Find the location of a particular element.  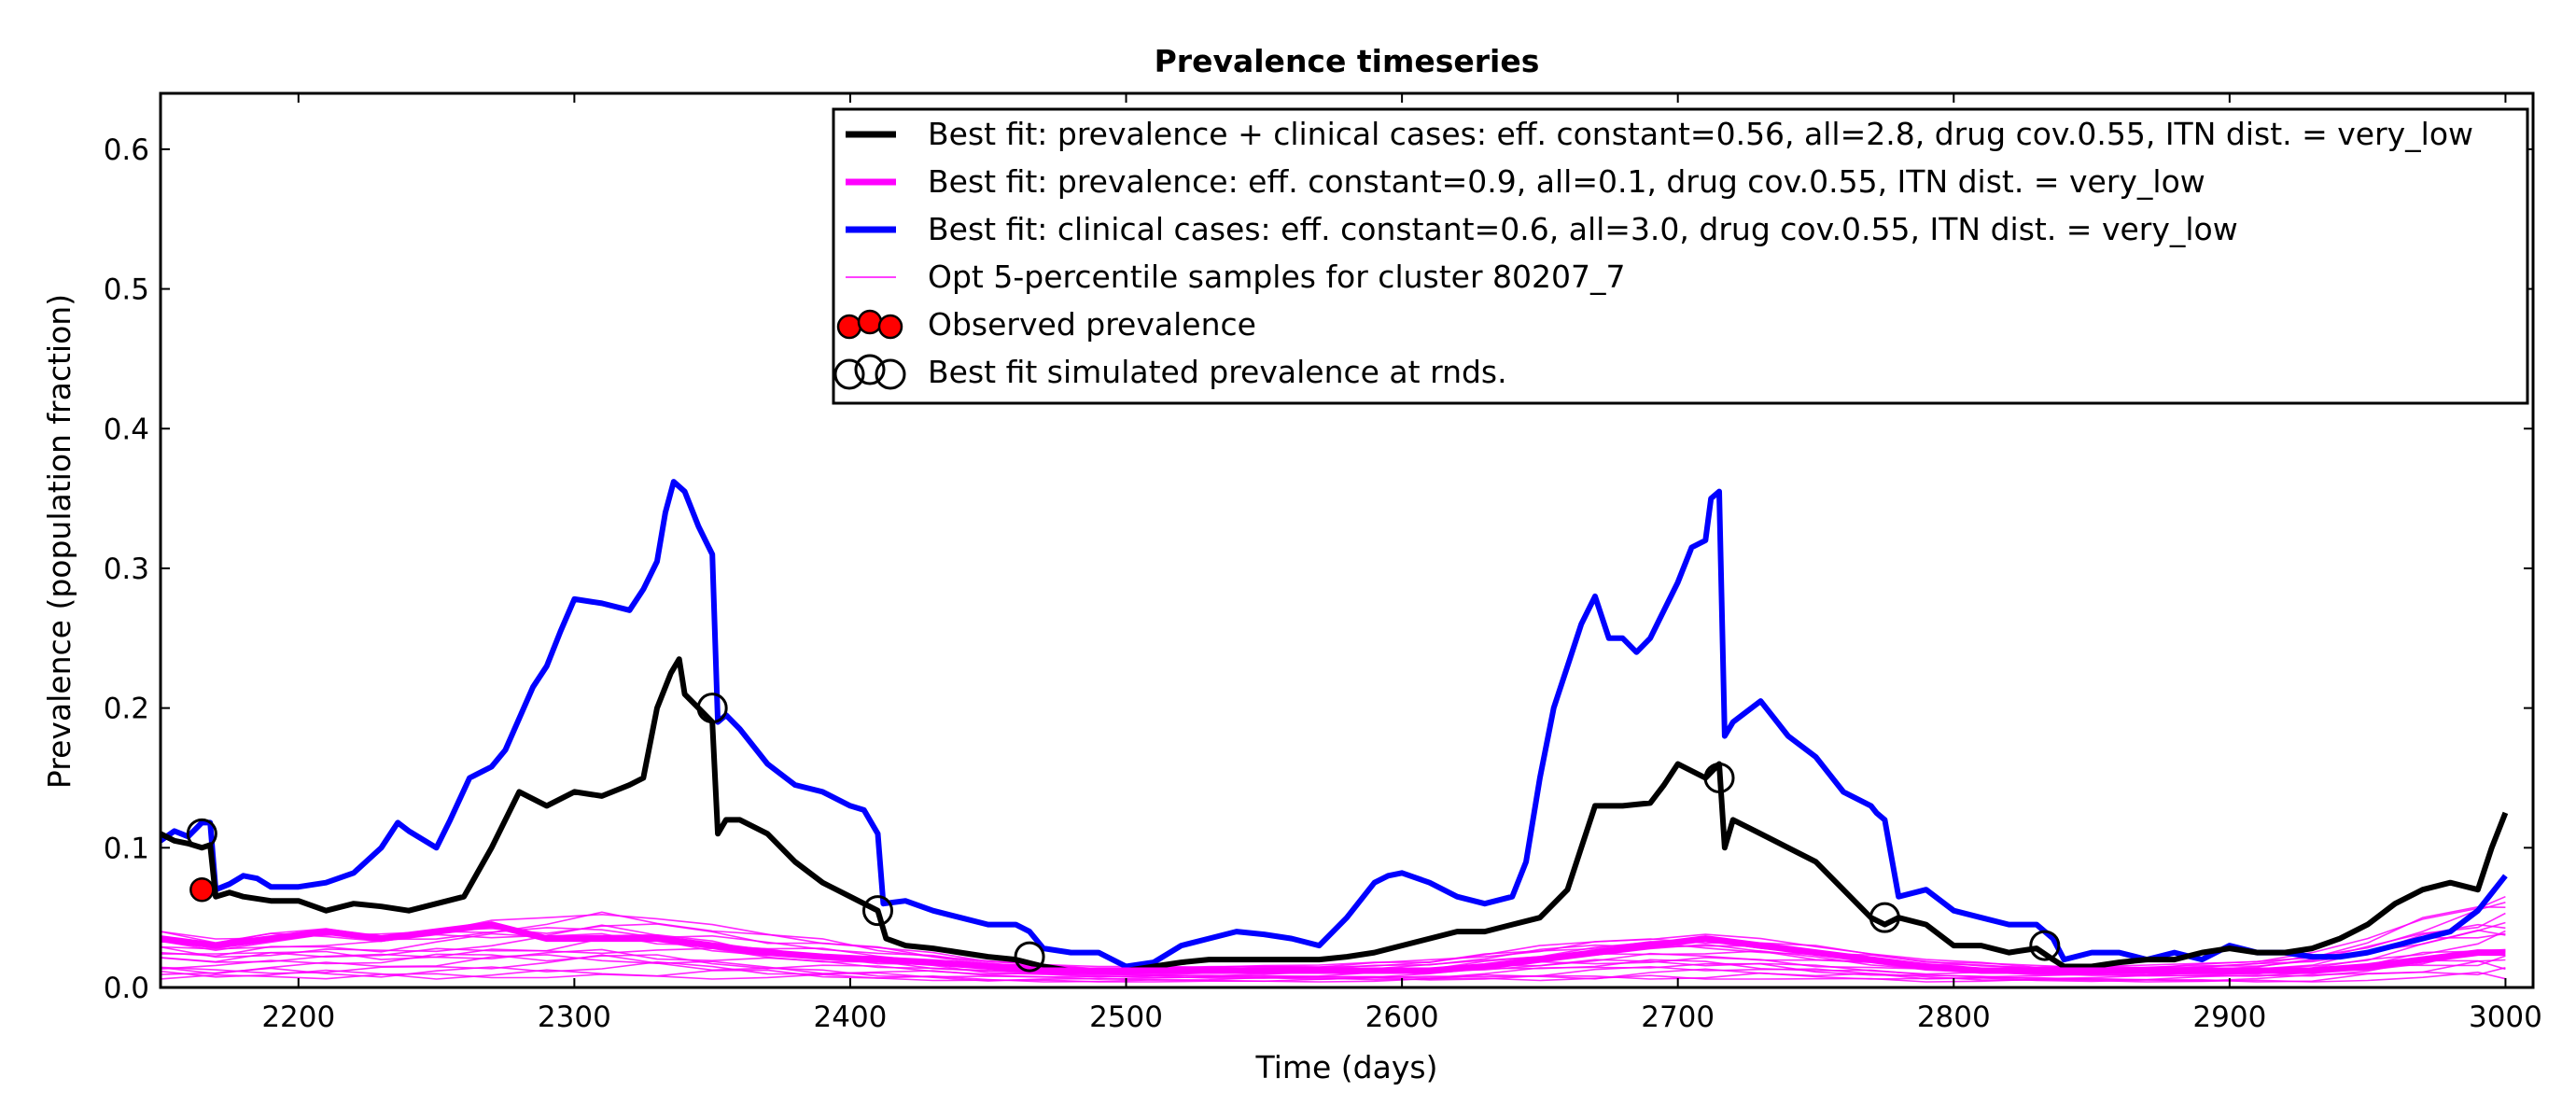

x-tick-label: 2200 is located at coordinates (298, 1017).